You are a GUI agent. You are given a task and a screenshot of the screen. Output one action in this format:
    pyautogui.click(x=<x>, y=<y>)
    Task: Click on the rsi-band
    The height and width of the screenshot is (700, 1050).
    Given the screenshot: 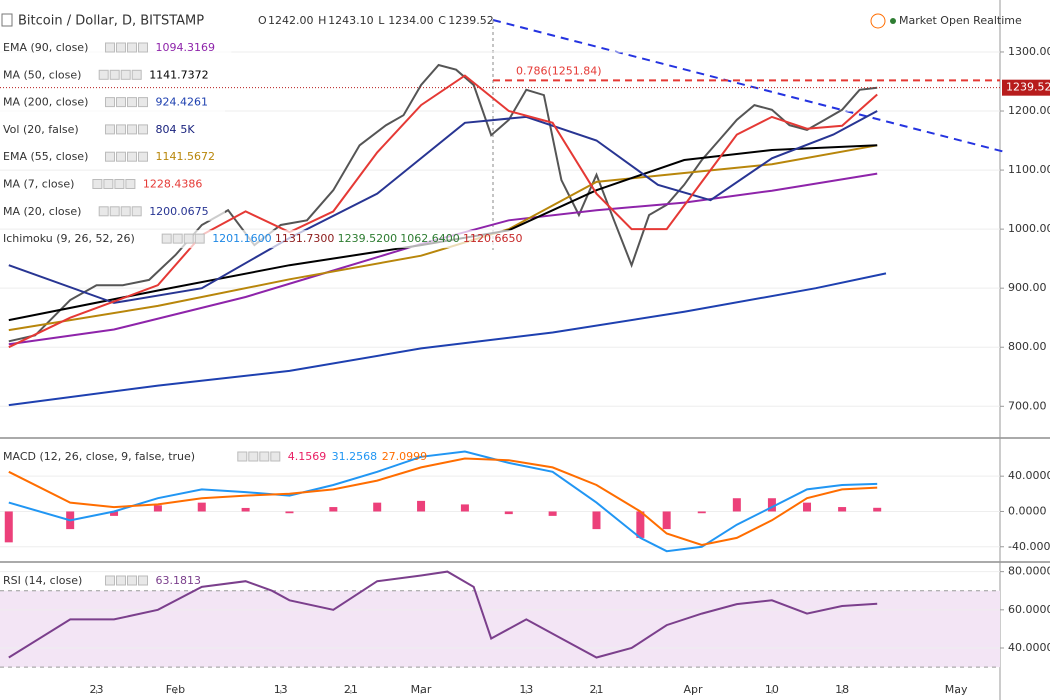 What is the action you would take?
    pyautogui.click(x=500, y=629)
    